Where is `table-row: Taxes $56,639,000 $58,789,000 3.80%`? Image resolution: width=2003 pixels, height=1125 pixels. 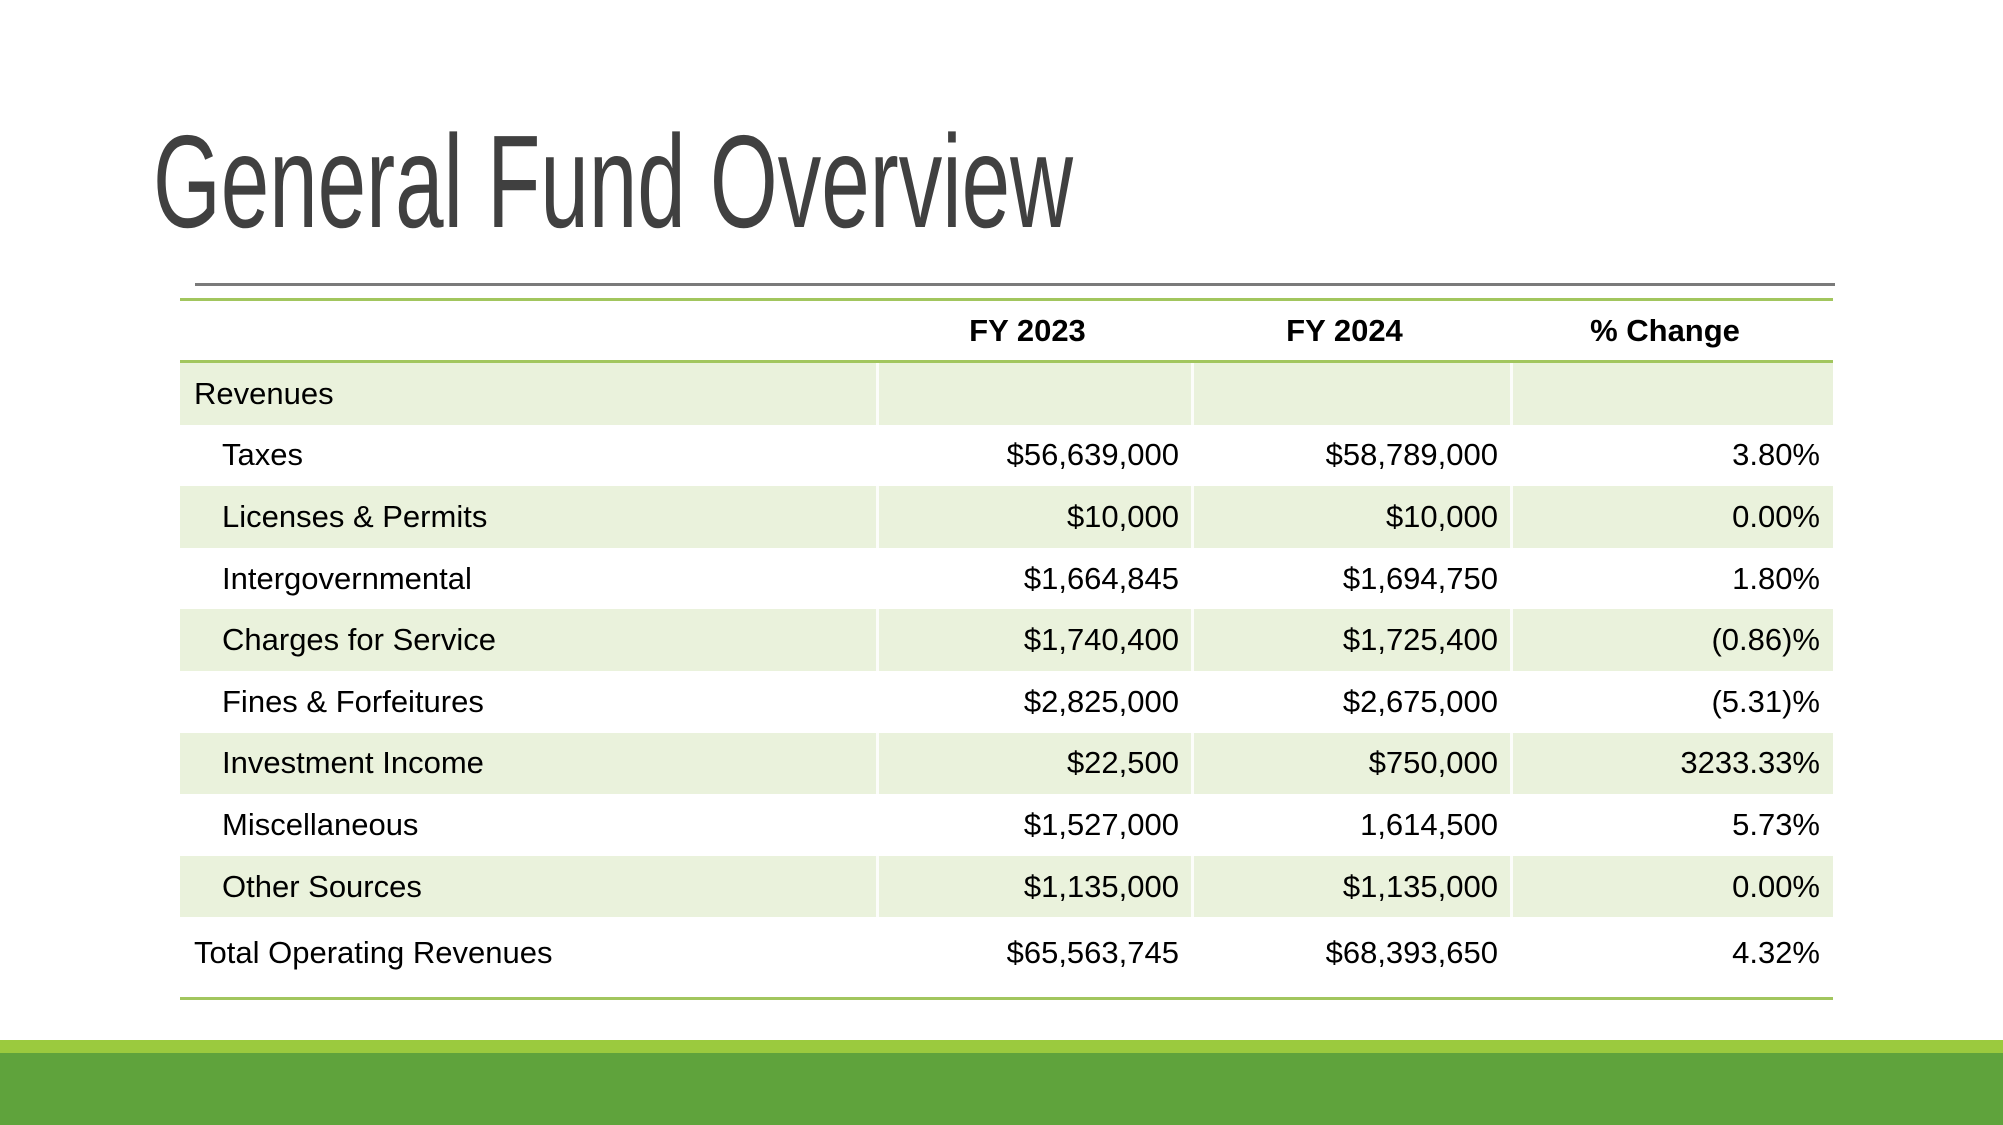
table-row: Taxes $56,639,000 $58,789,000 3.80% is located at coordinates (1006, 456).